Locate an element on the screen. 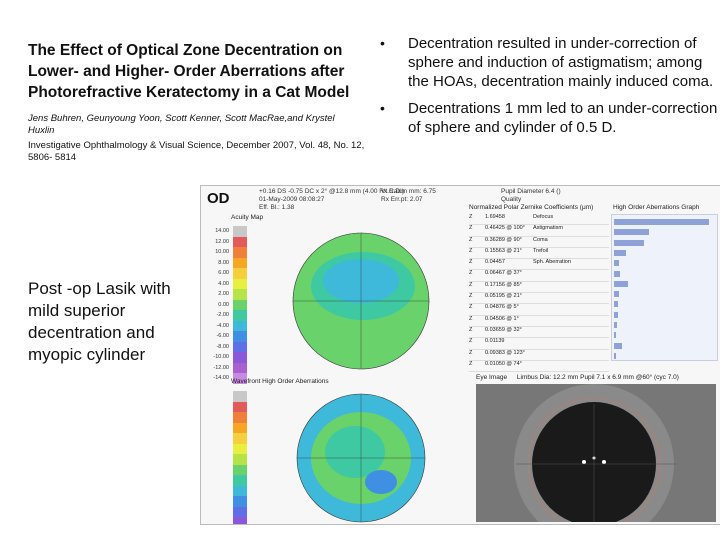  hoa-graph-title: High Order Aberrations Graph is located at coordinates (656, 207).